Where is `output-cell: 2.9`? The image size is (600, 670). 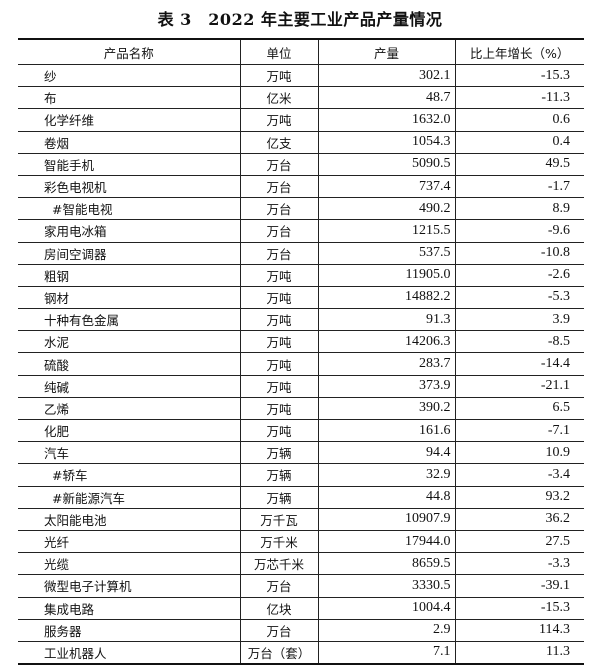 output-cell: 2.9 is located at coordinates (387, 630).